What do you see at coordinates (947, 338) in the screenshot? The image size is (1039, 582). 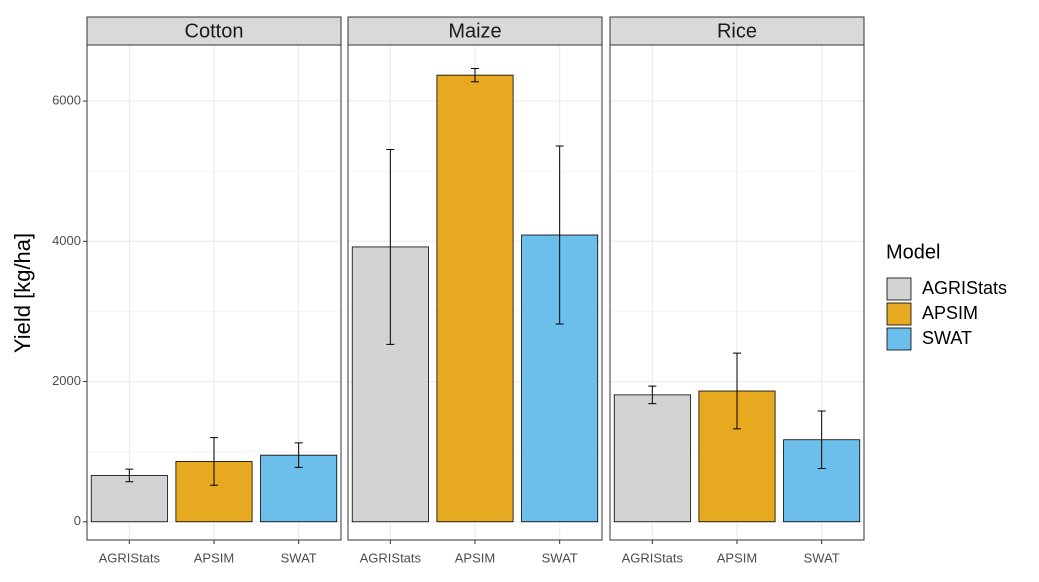 I see `legend-label: SWAT` at bounding box center [947, 338].